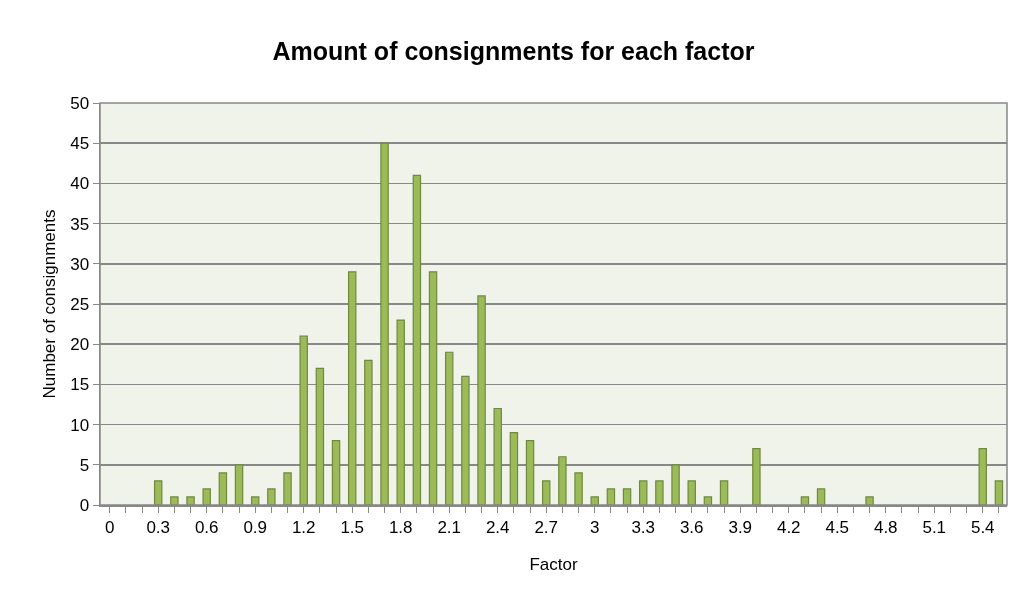 This screenshot has width=1027, height=603. Describe the element at coordinates (553, 565) in the screenshot. I see `x-axis-title: Factor` at that location.